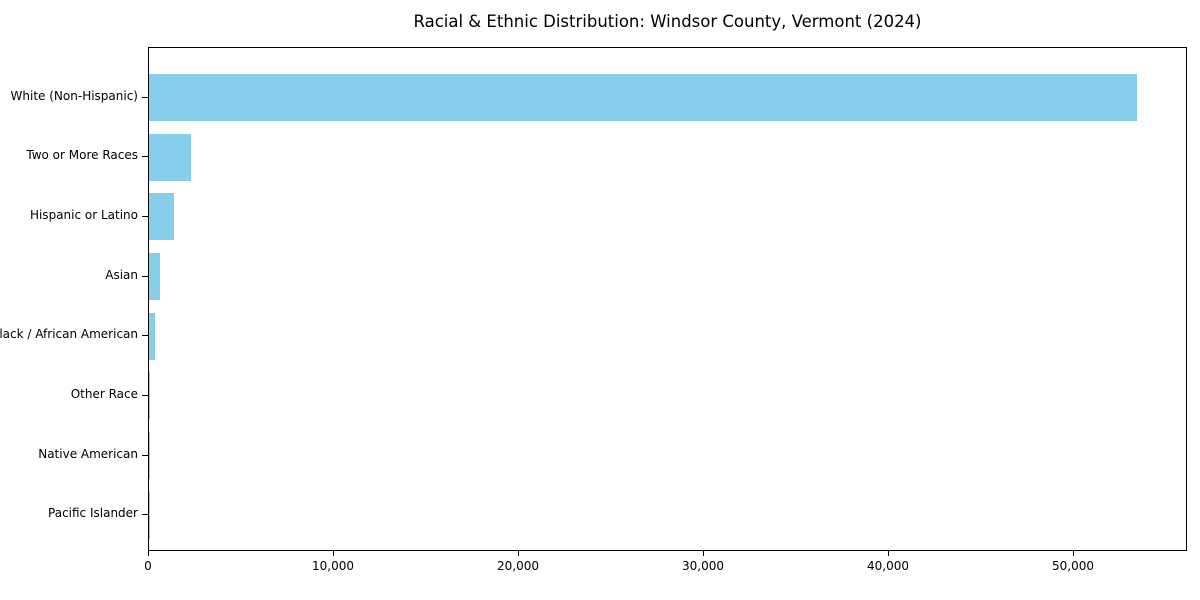  What do you see at coordinates (121, 274) in the screenshot?
I see `y-tick-label: Asian` at bounding box center [121, 274].